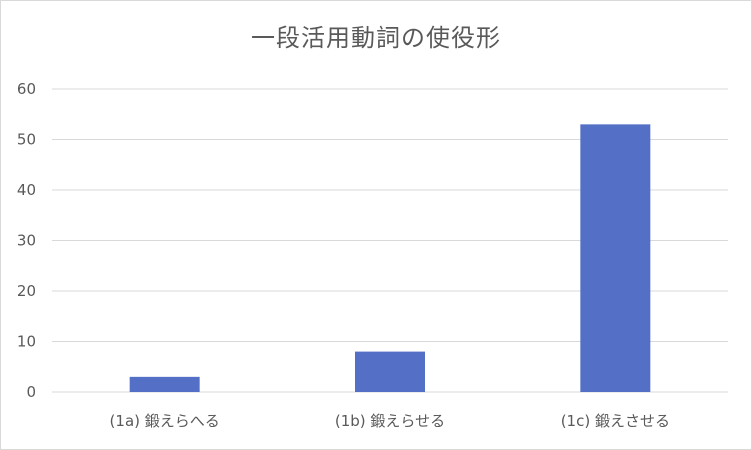 The image size is (752, 450). What do you see at coordinates (376, 38) in the screenshot?
I see `chart-title: 一段活用動詞の使役形` at bounding box center [376, 38].